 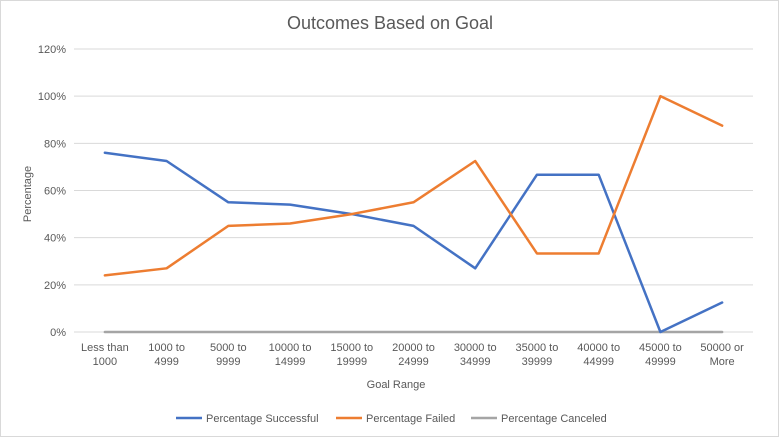 I want to click on x-tick-label-line: 10000 to, so click(x=290, y=348).